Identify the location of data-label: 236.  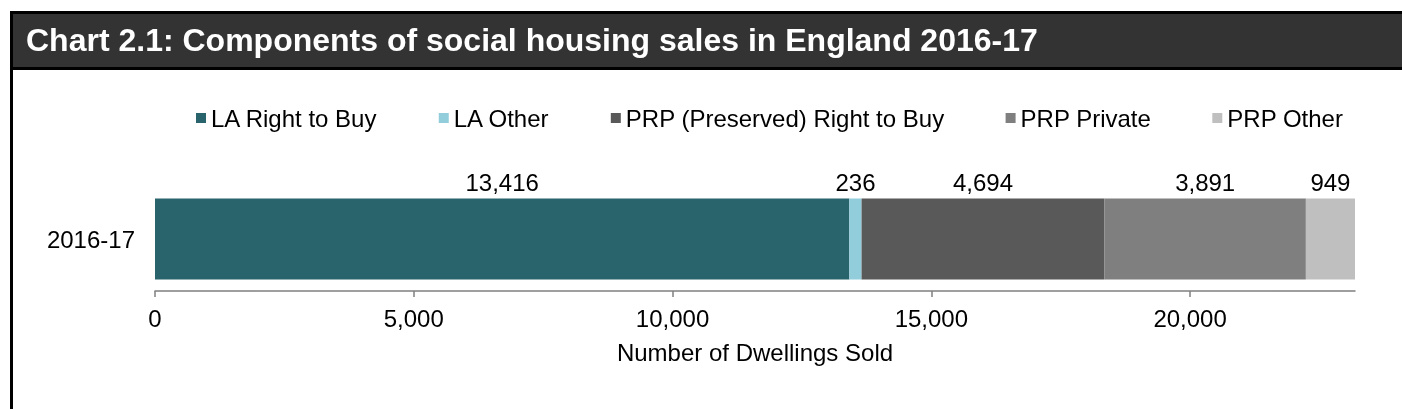
(855, 182).